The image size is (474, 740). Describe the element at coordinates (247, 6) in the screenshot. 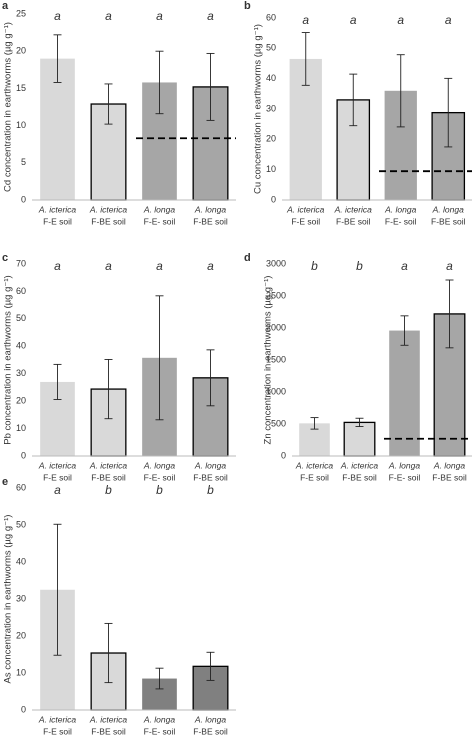

I see `panel-label: b` at that location.